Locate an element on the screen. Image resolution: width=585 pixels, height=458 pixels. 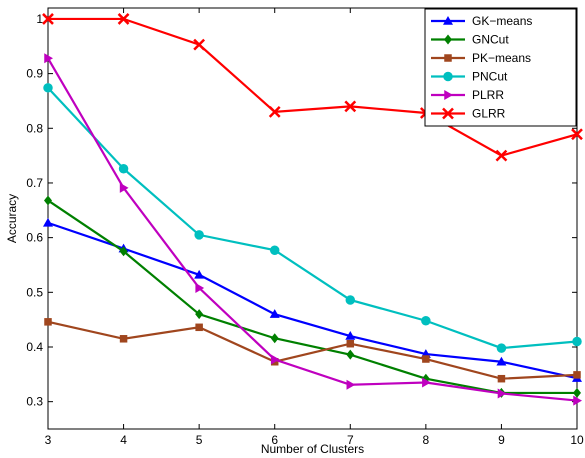
y-tick-label: 0.3 is located at coordinates (34, 402).